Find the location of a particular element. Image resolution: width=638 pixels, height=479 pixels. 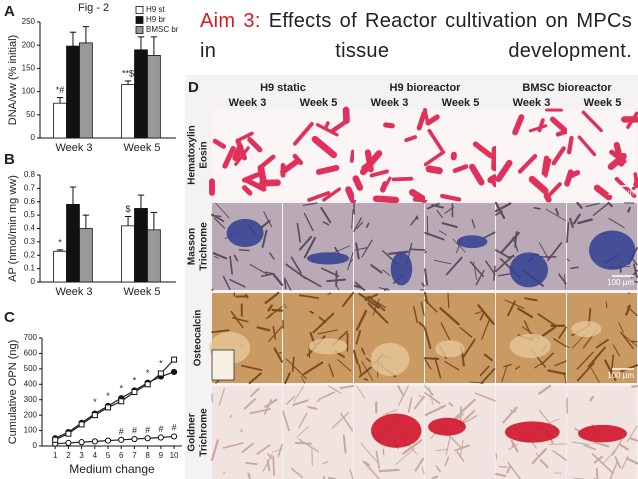

panel-label: A is located at coordinates (9, 11).